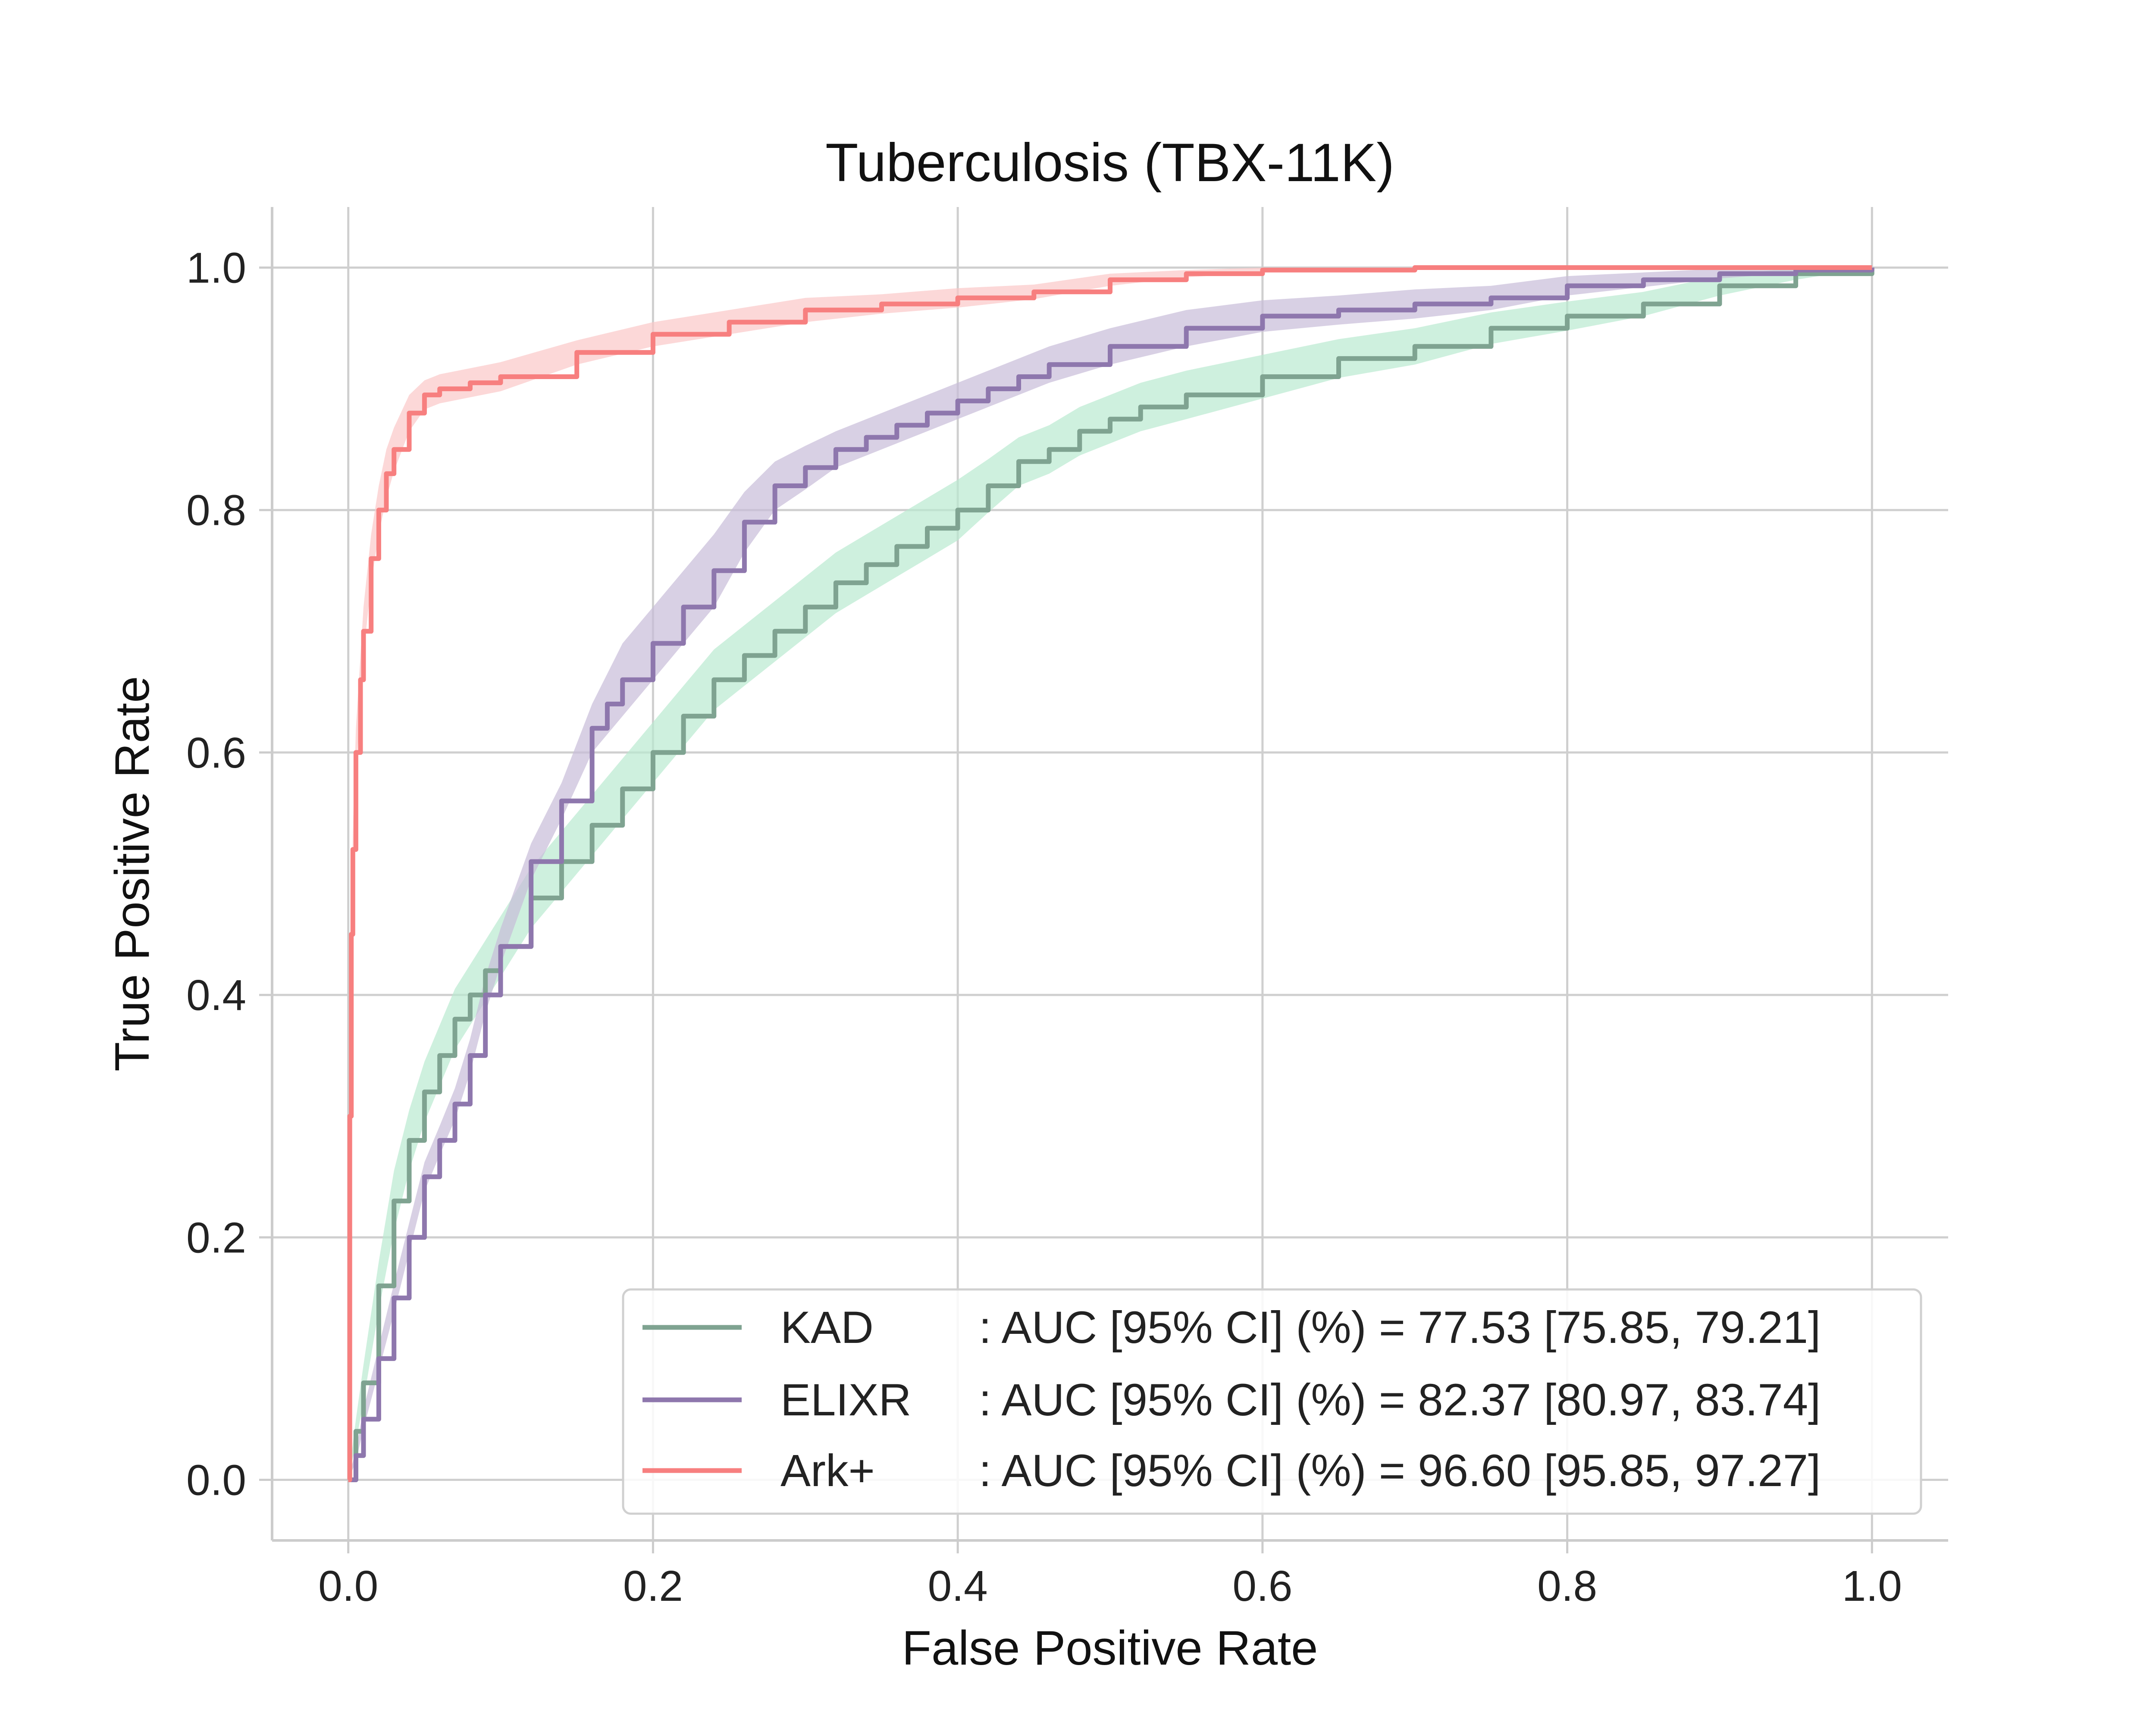 Image resolution: width=2156 pixels, height=1725 pixels. What do you see at coordinates (216, 1238) in the screenshot?
I see `y-tick-label: 0.2` at bounding box center [216, 1238].